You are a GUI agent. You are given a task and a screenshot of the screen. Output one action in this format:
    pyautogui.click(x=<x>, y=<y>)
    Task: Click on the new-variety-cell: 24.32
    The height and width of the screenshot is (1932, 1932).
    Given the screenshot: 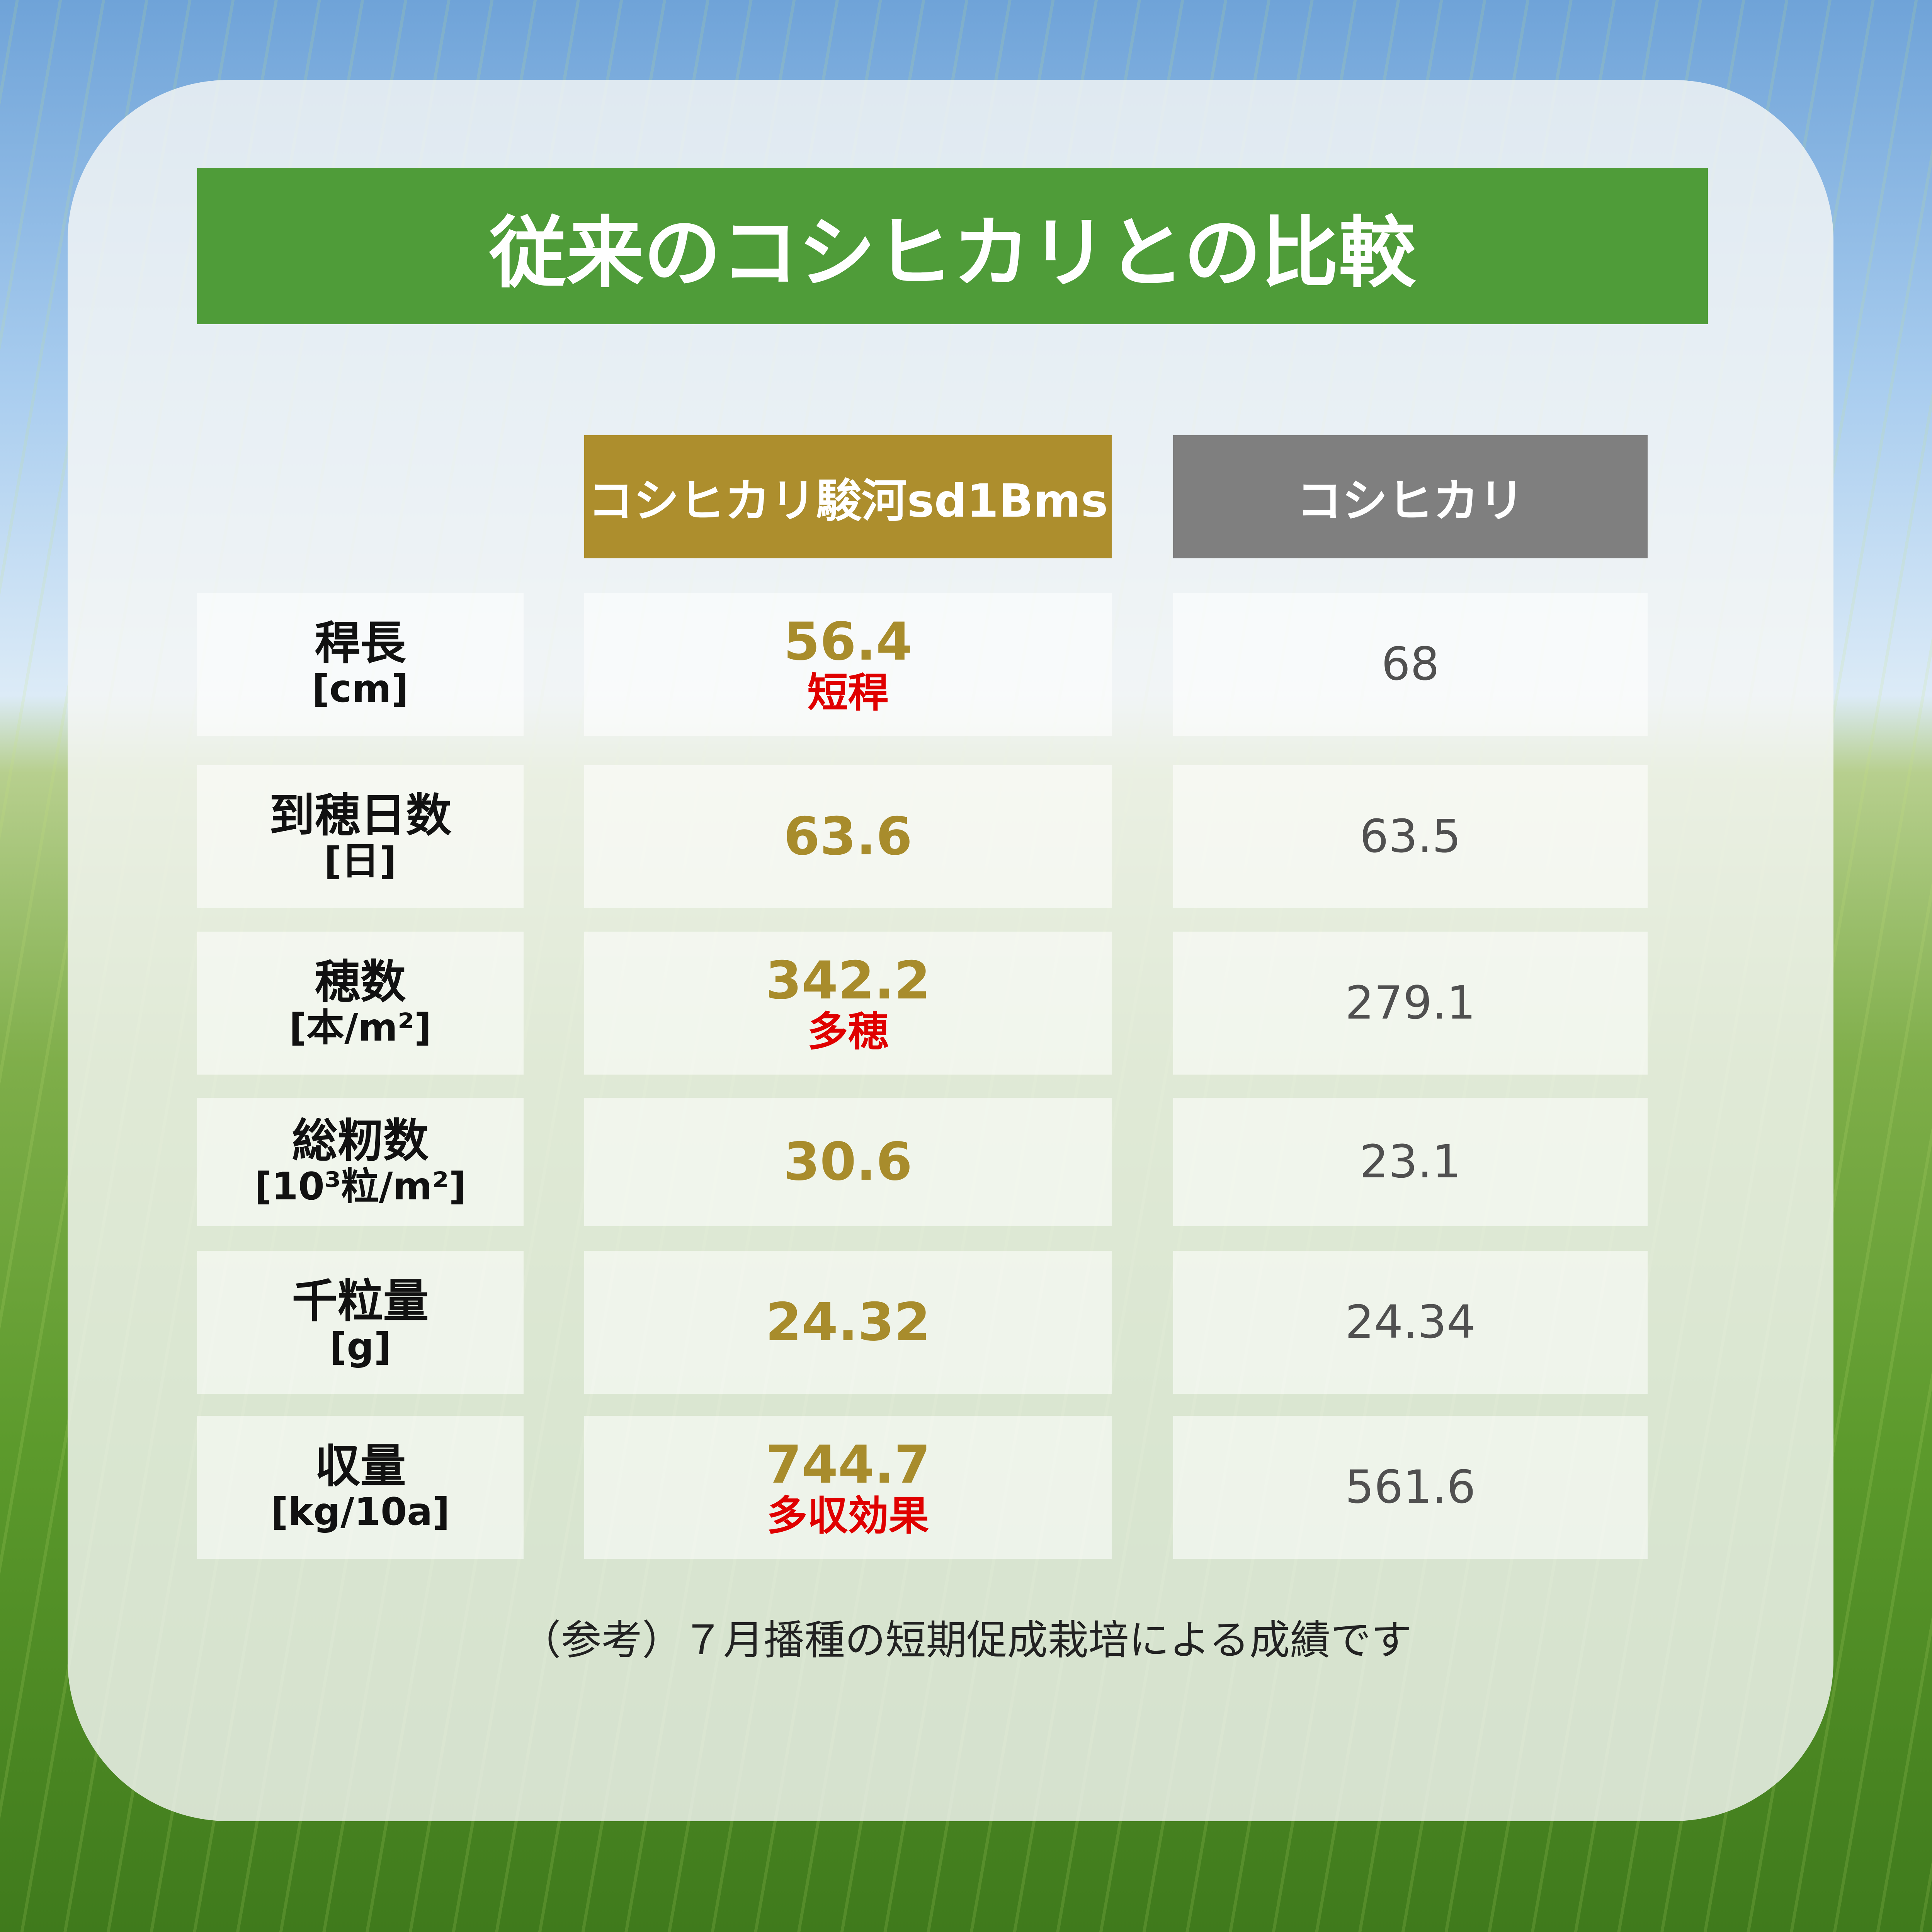 What is the action you would take?
    pyautogui.click(x=848, y=1322)
    